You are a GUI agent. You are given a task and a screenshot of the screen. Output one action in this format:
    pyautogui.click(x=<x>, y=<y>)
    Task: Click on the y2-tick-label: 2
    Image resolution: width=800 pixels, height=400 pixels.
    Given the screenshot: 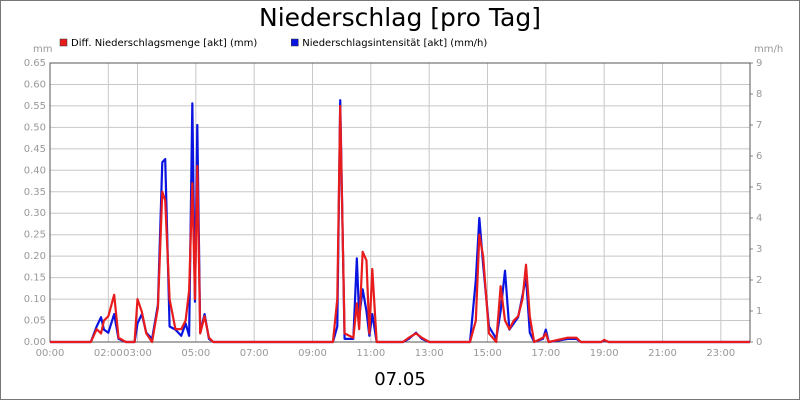 What is the action you would take?
    pyautogui.click(x=759, y=280)
    